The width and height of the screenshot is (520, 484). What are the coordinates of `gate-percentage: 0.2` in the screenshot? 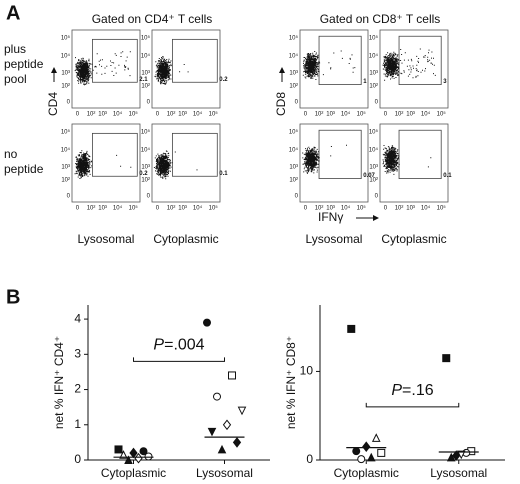 It's located at (143, 174).